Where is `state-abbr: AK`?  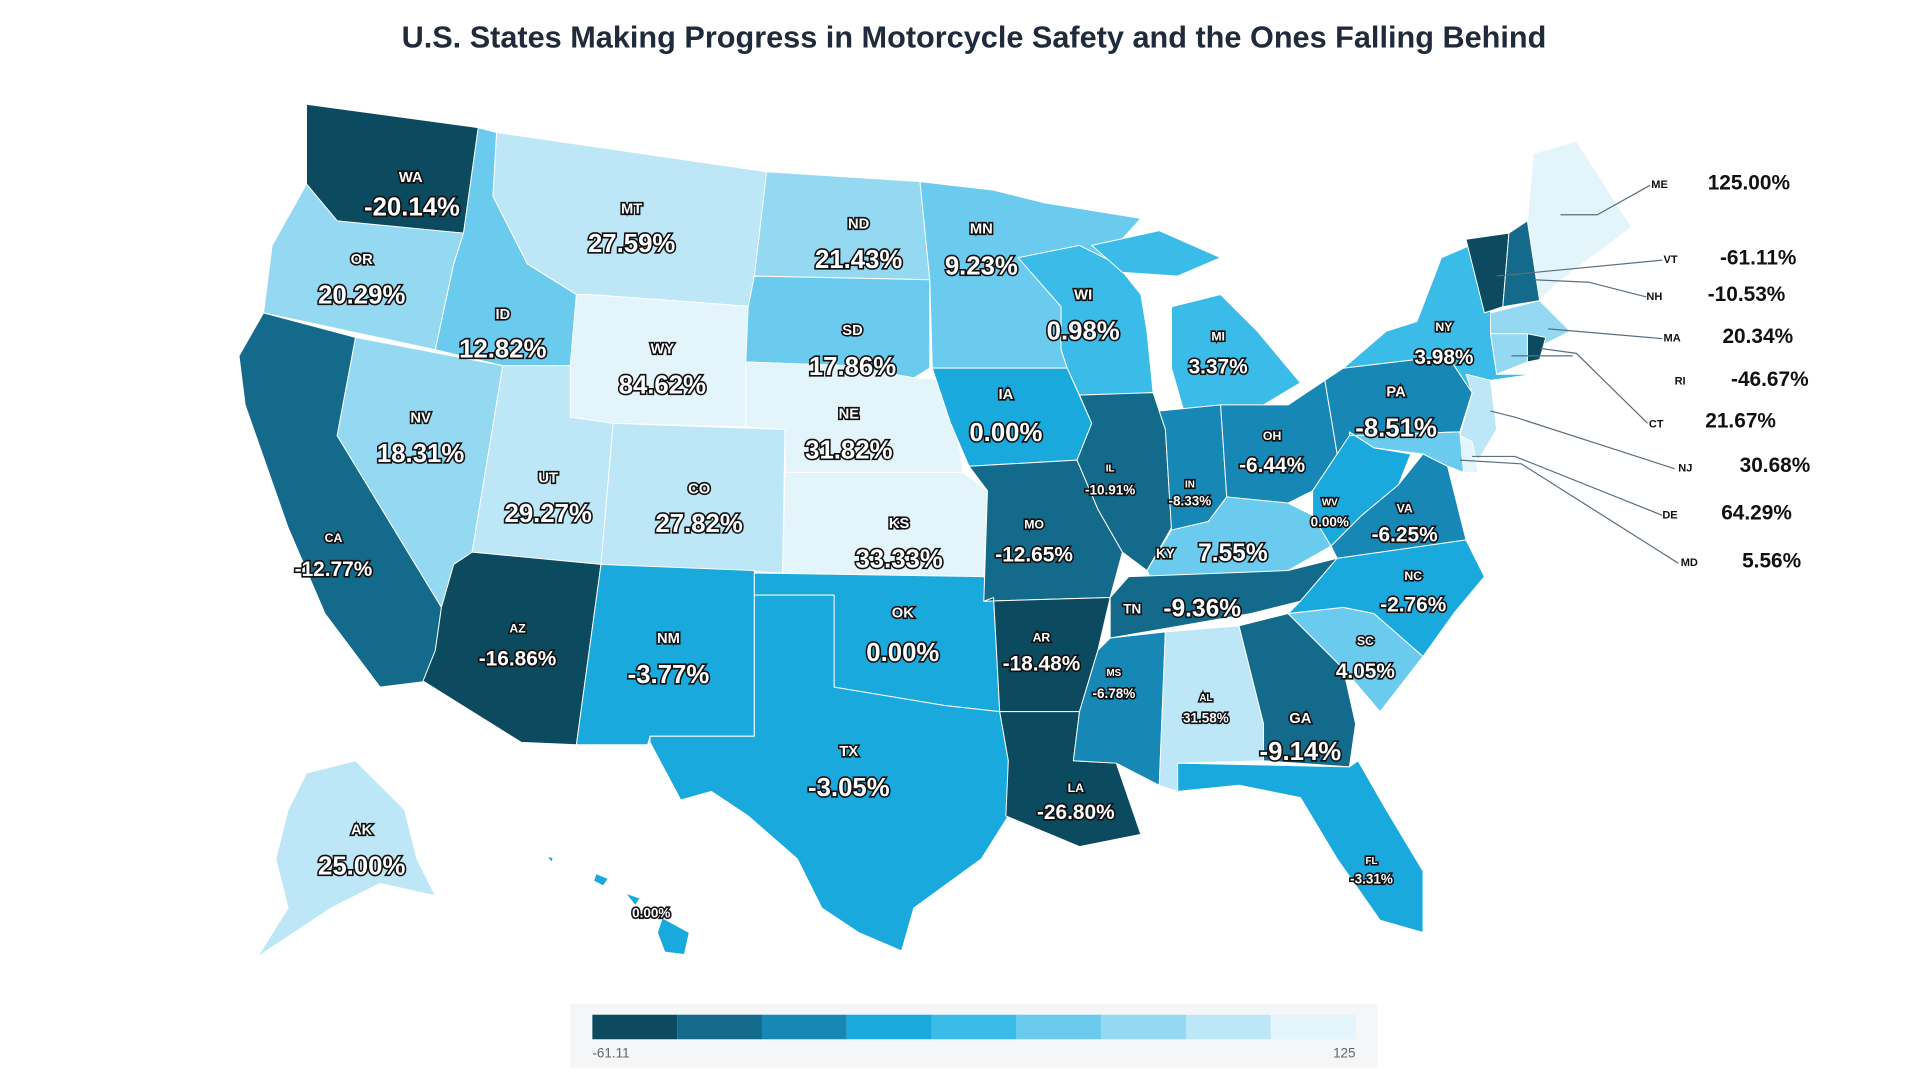
state-abbr: AK is located at coordinates (362, 831).